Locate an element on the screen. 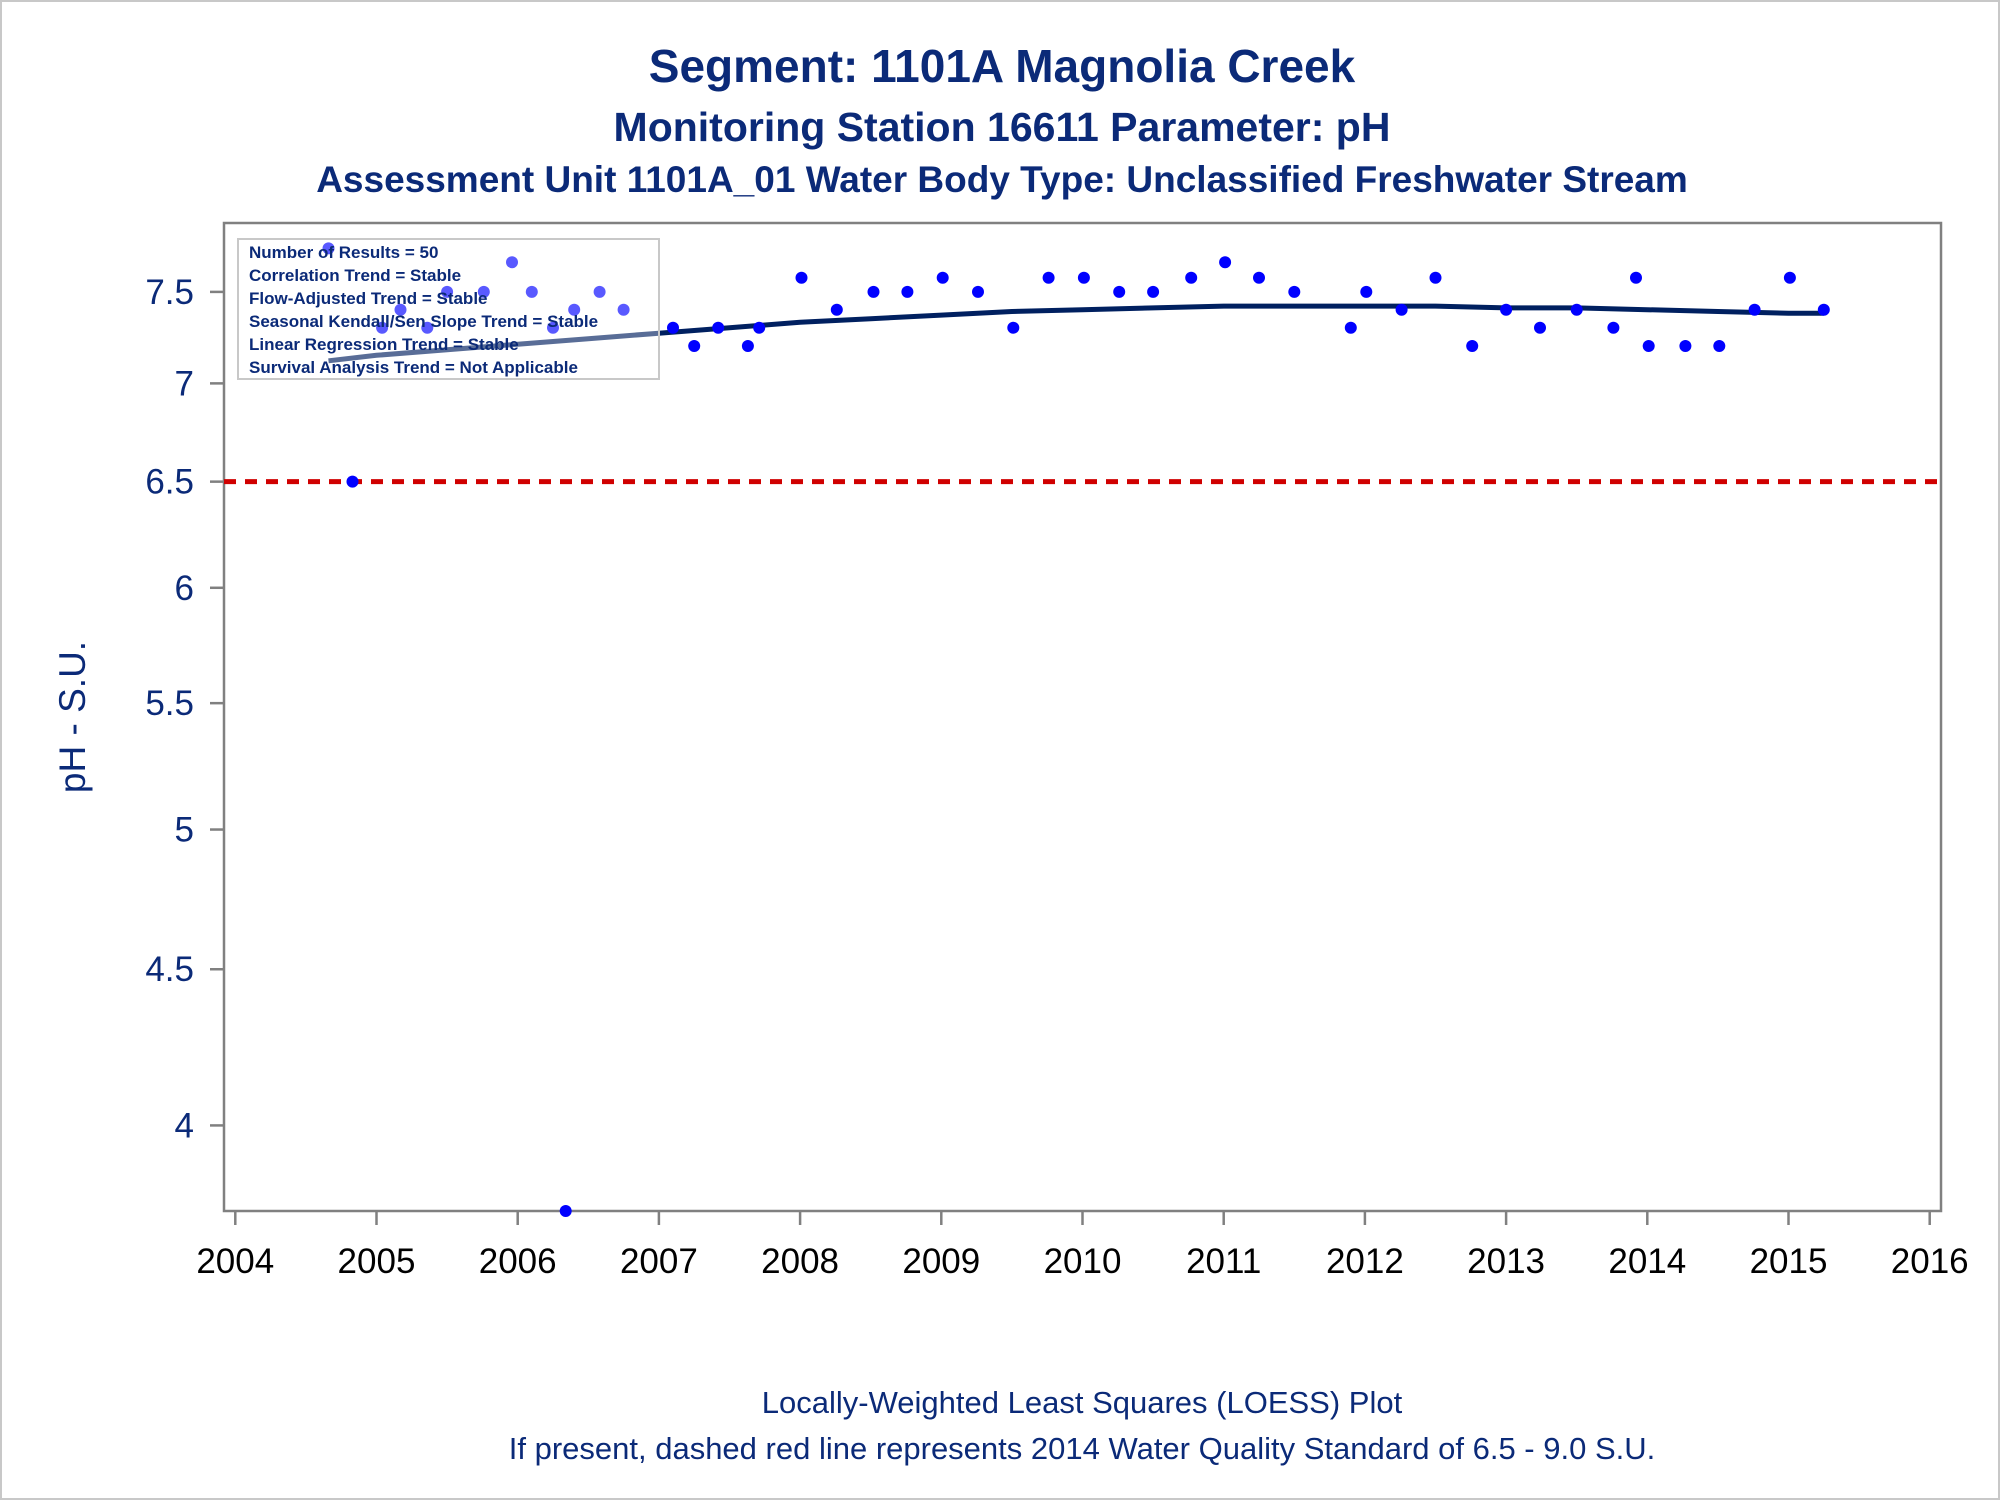 This screenshot has height=1502, width=2000. y-axis: 4 4.5 5 5.5 6 6.5 7 7.5 is located at coordinates (184, 709).